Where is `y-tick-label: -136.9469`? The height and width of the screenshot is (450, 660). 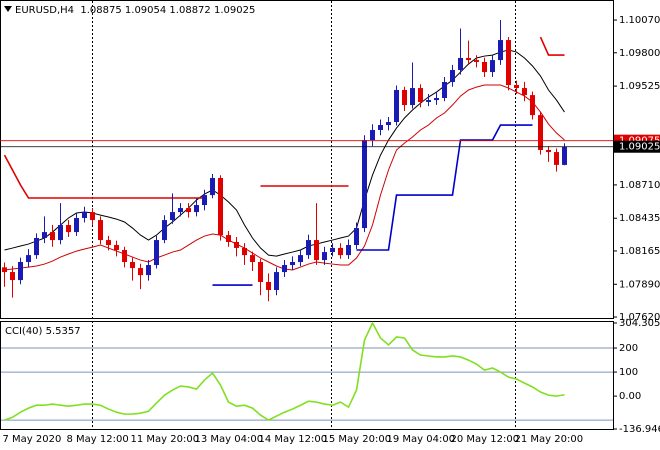 y-tick-label: -136.9469 is located at coordinates (639, 429).